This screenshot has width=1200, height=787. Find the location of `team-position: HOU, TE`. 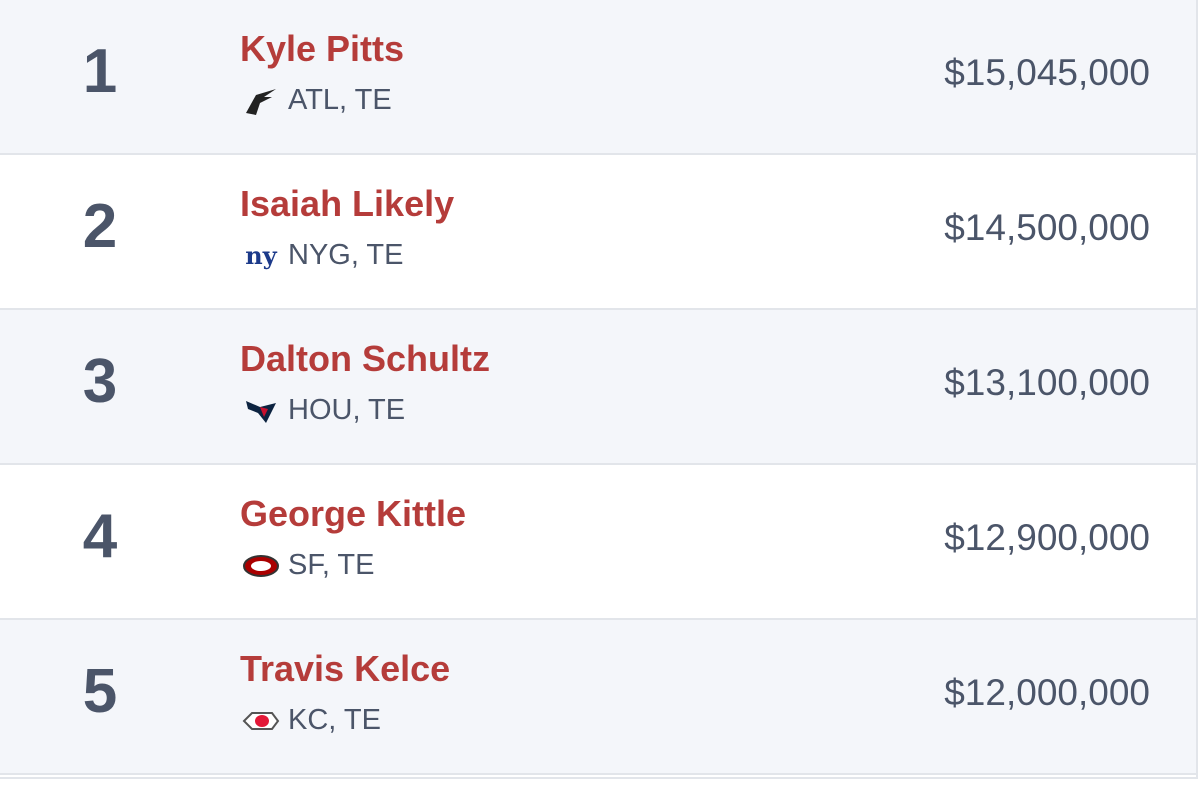

team-position: HOU, TE is located at coordinates (347, 410).